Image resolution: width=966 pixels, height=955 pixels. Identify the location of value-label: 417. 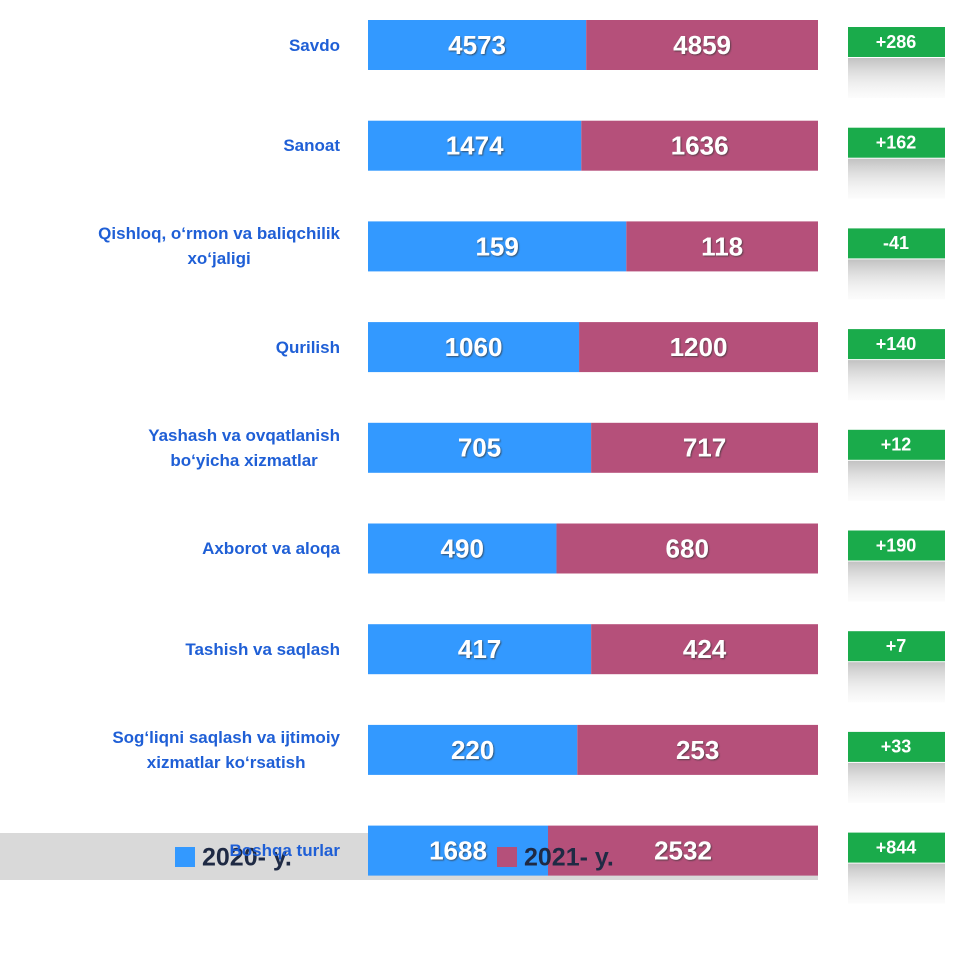
(479, 649).